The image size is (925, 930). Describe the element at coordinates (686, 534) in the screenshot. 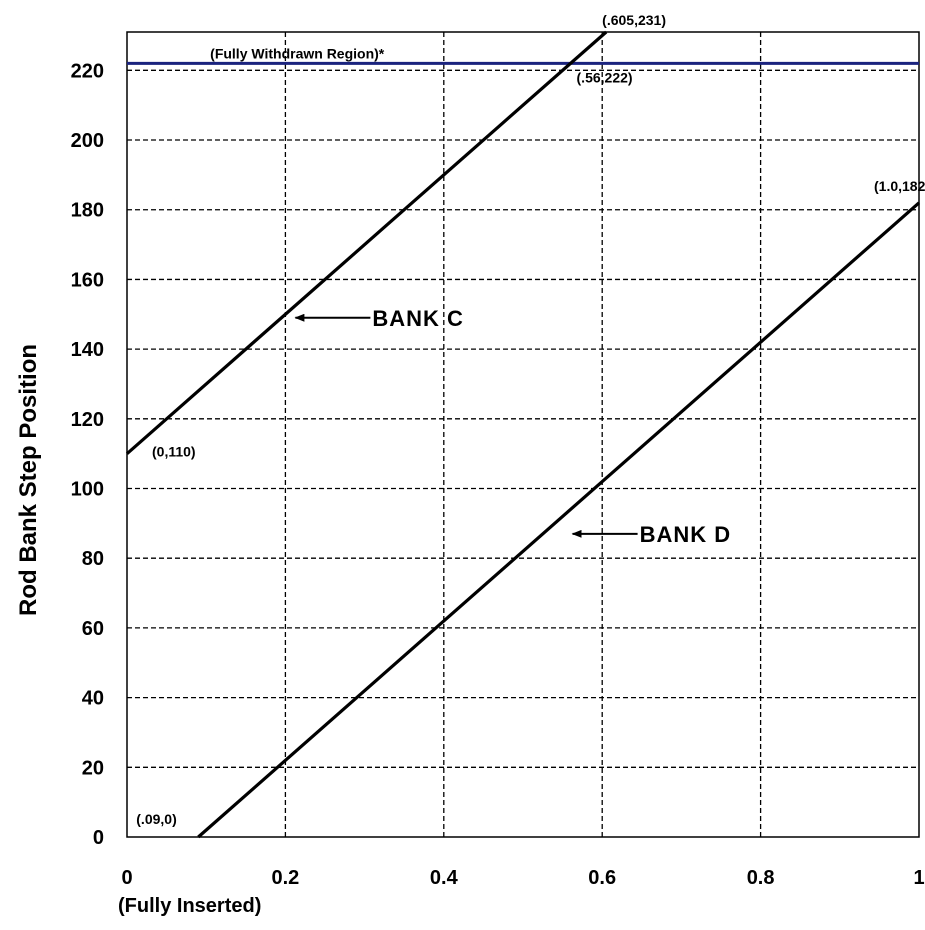

I see `annotation-bank-d: BANK D` at that location.